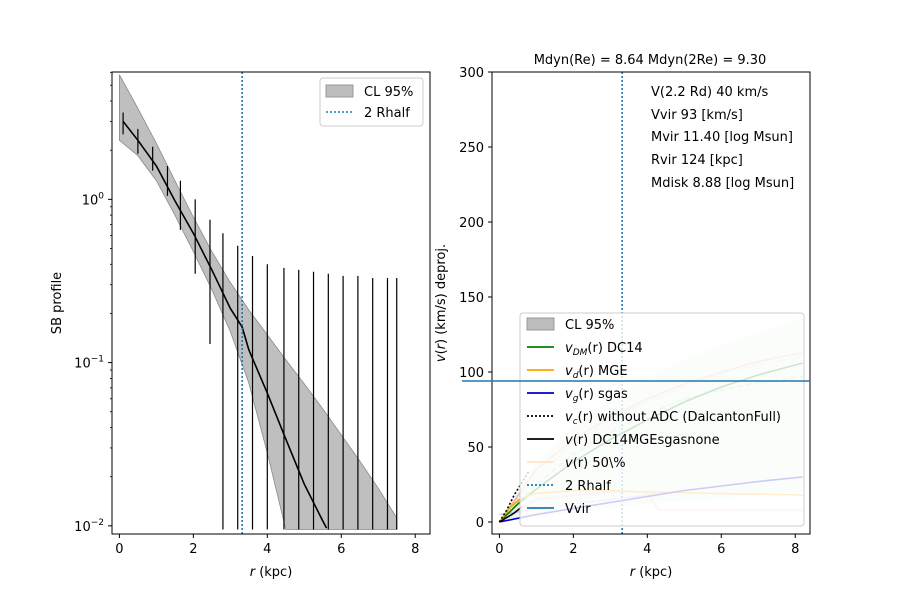  Describe the element at coordinates (697, 160) in the screenshot. I see `annotation-rvir: Rvir 124 [kpc]` at that location.